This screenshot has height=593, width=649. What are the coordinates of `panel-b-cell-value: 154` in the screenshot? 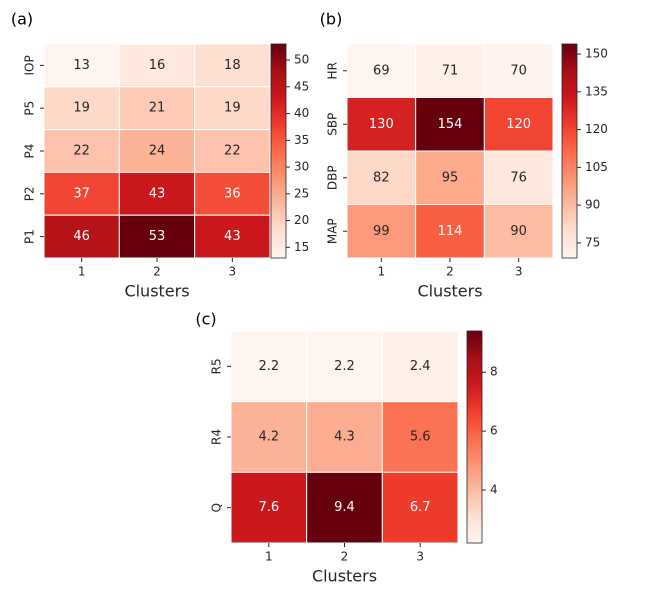 It's located at (450, 124).